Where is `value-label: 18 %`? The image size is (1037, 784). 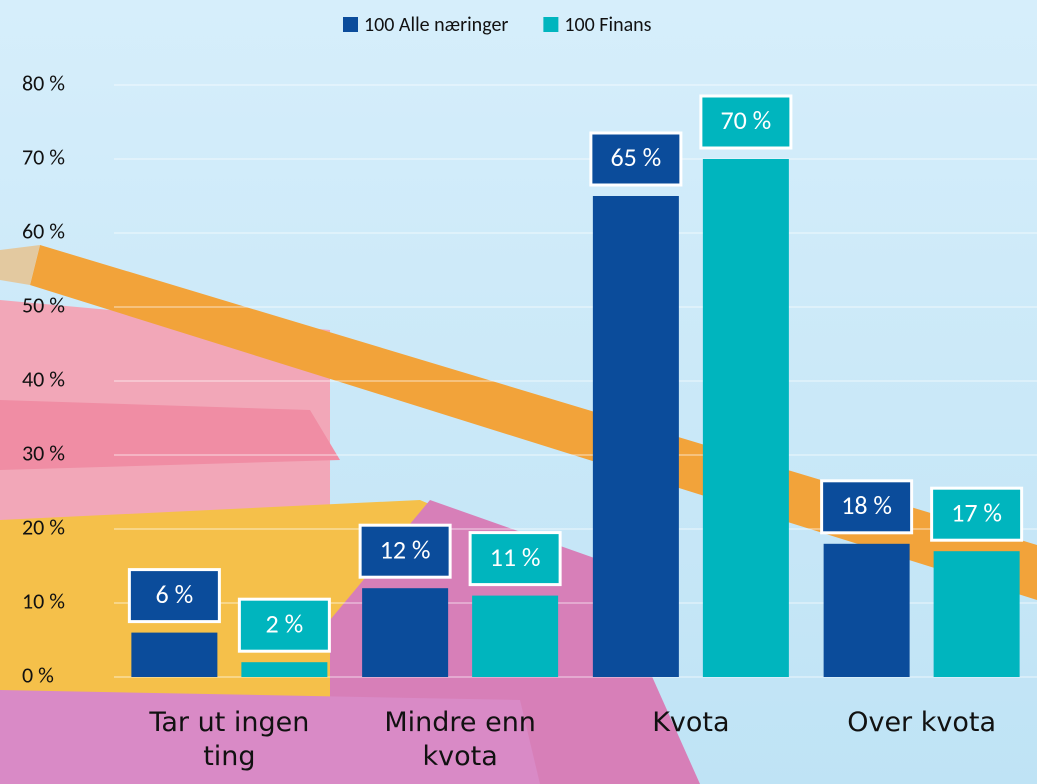 value-label: 18 % is located at coordinates (866, 505).